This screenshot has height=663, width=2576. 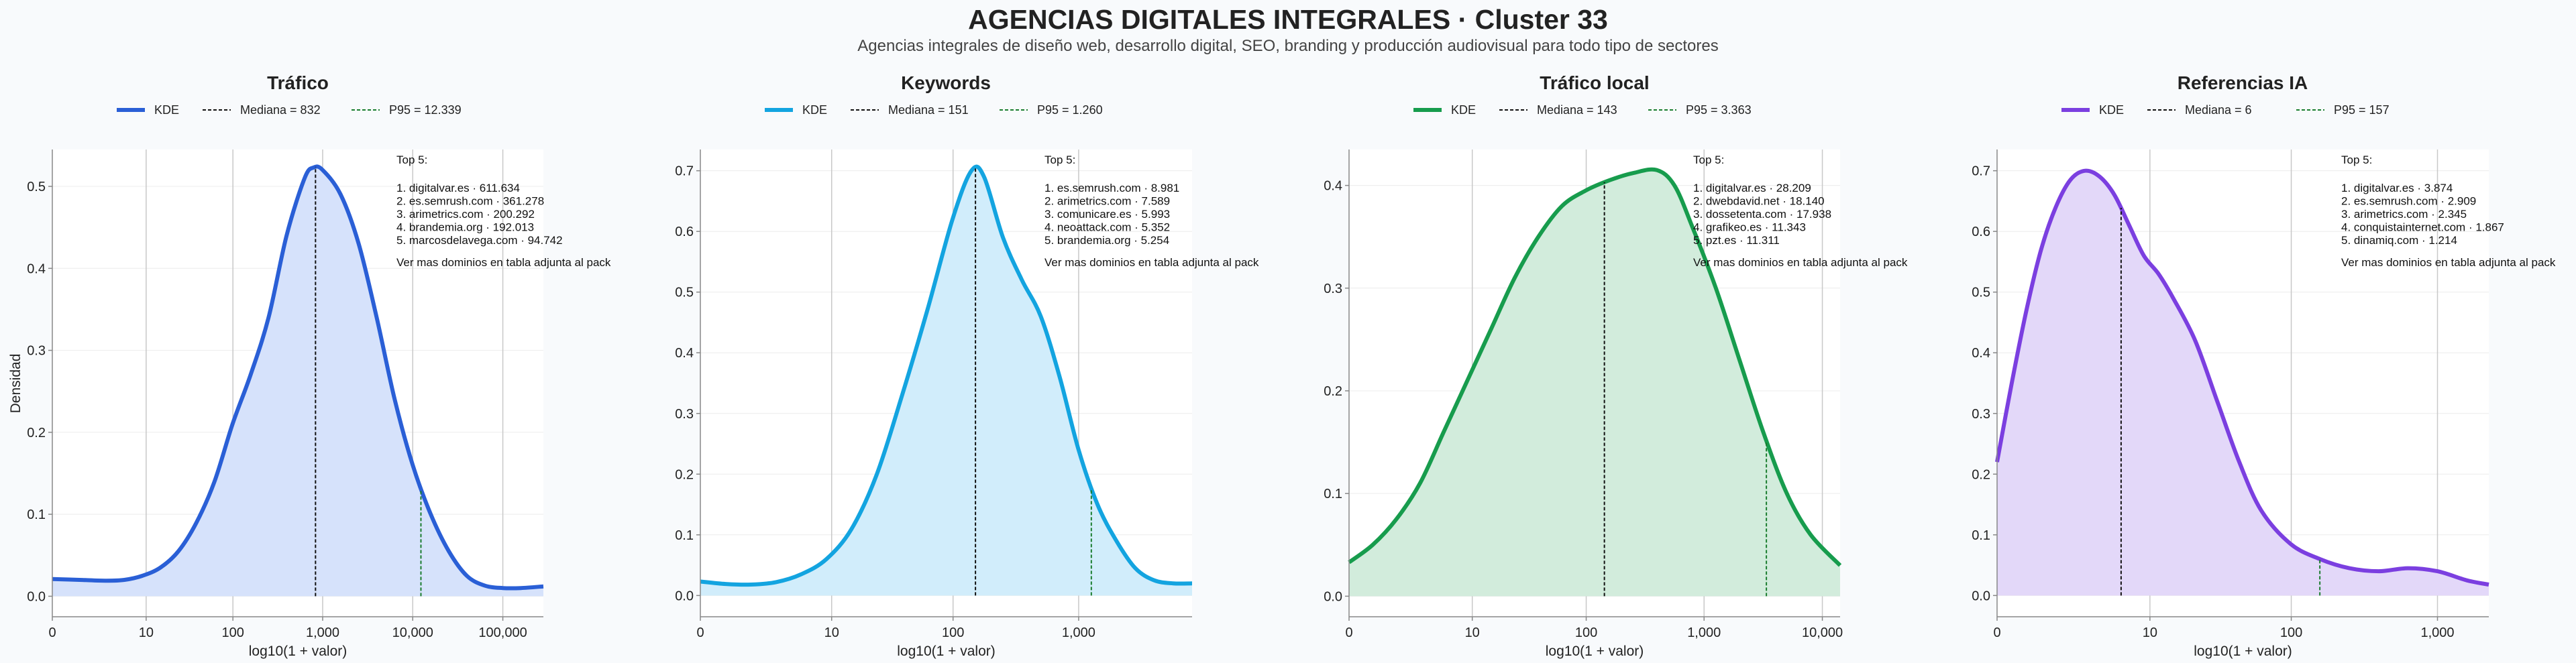 What do you see at coordinates (1070, 110) in the screenshot?
I see `legend-p95-label: P95 = 1.260` at bounding box center [1070, 110].